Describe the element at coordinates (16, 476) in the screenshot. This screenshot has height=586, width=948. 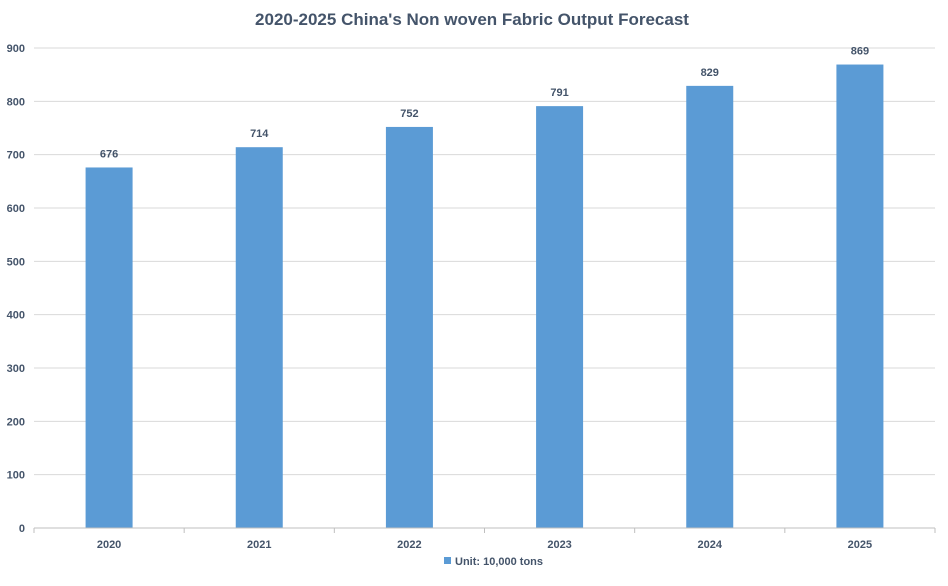
I see `y-tick-label: 100` at that location.